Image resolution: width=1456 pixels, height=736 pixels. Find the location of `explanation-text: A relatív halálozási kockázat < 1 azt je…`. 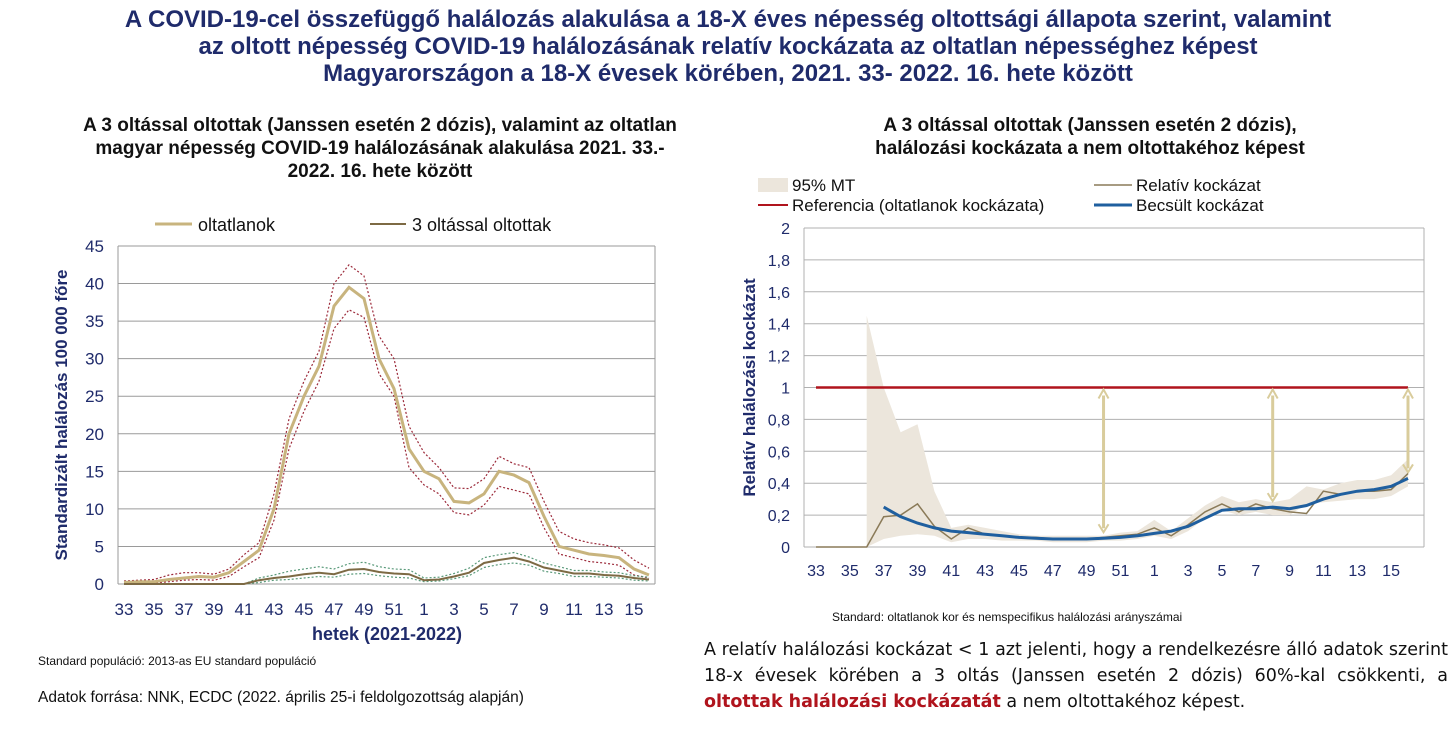

explanation-text: A relatív halálozási kockázat < 1 azt je… is located at coordinates (1076, 676).